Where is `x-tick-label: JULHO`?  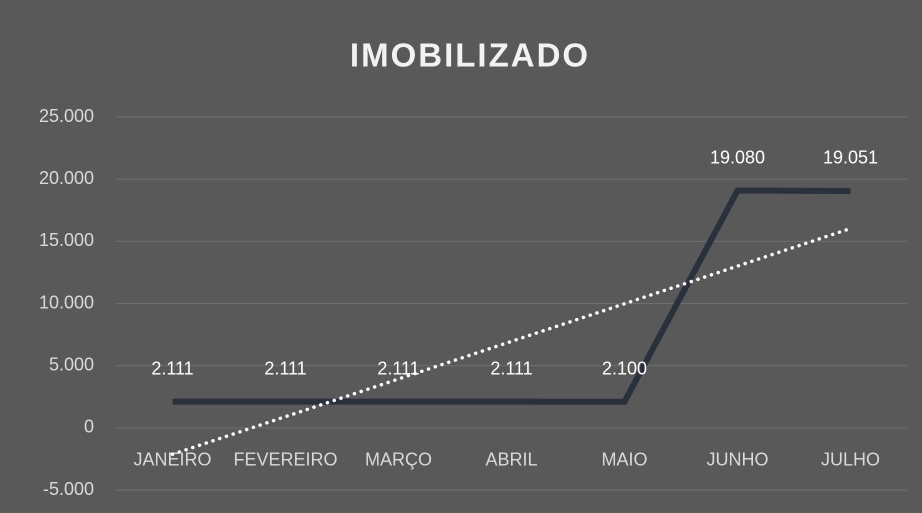 x-tick-label: JULHO is located at coordinates (850, 460).